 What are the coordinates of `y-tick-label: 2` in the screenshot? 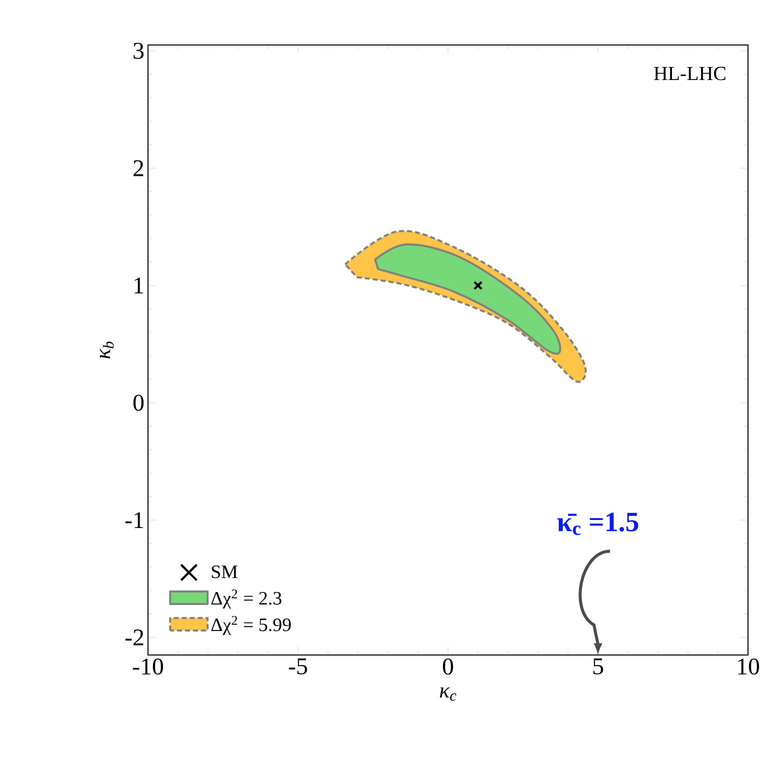 It's located at (139, 168).